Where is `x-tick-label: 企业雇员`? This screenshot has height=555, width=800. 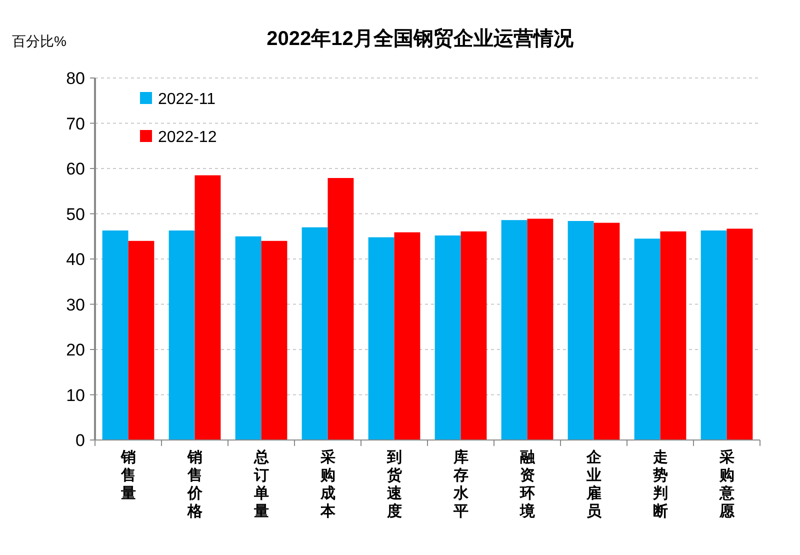
x-tick-label: 企业雇员 is located at coordinates (593, 484).